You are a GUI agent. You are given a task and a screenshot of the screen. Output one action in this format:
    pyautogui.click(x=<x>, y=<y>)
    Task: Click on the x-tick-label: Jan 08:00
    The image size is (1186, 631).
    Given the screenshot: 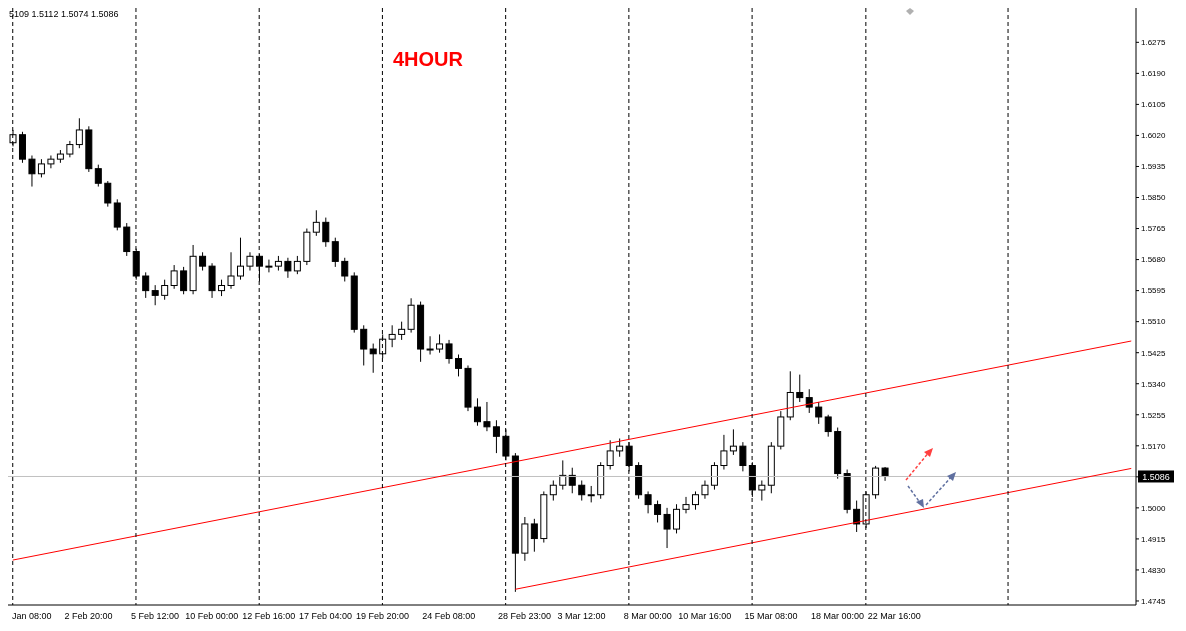 What is the action you would take?
    pyautogui.click(x=31, y=616)
    